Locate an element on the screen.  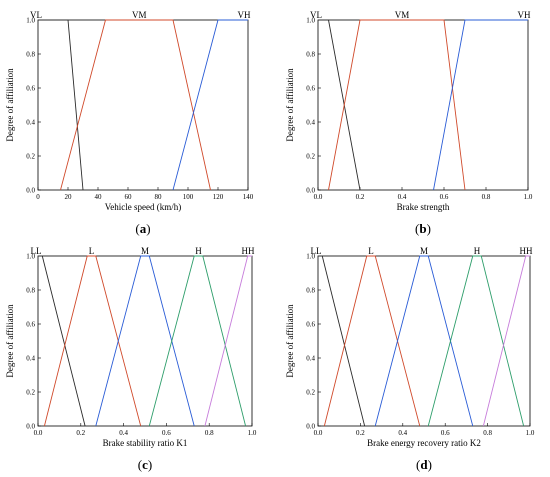
x-tick-label: 120 is located at coordinates (218, 197).